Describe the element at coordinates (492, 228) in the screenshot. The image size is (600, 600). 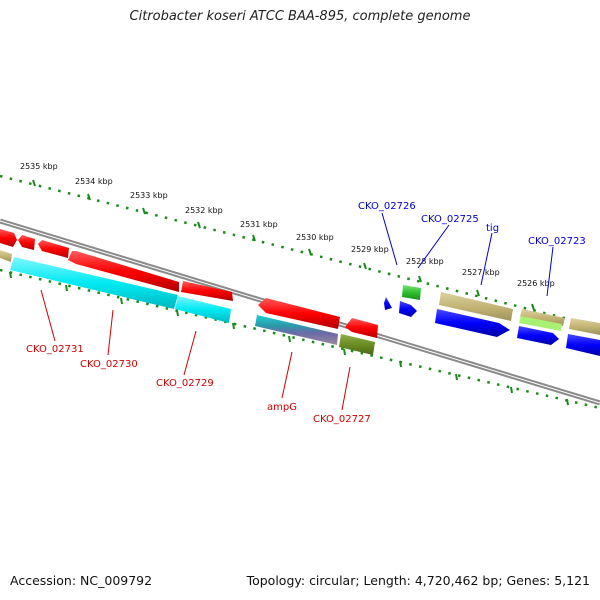
I see `gene-label-tig: tig` at that location.